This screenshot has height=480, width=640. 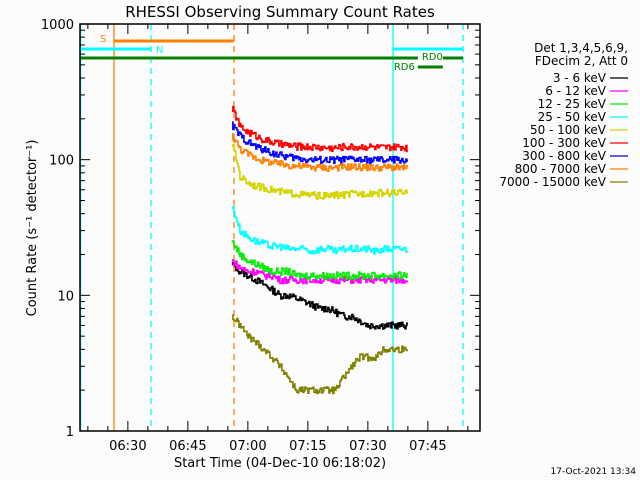 I want to click on timestamp: 17-Oct-2021 13:34, so click(x=594, y=472).